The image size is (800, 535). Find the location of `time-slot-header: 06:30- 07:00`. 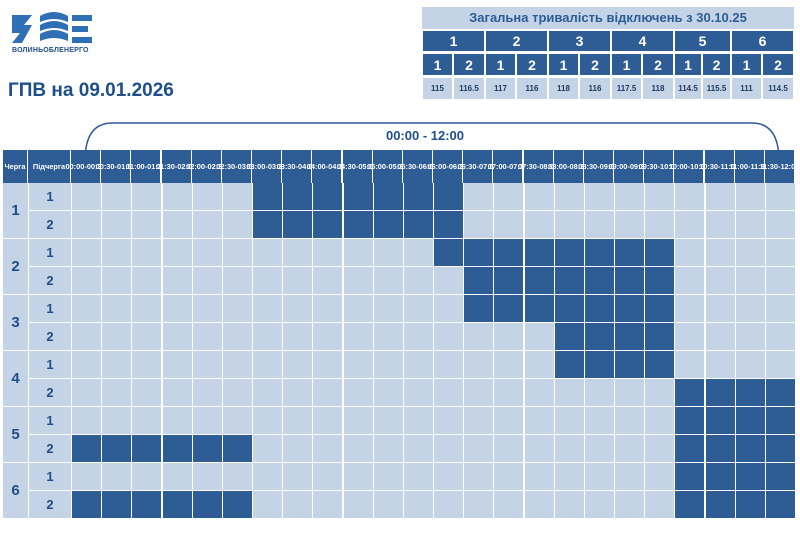

time-slot-header: 06:30- 07:00 is located at coordinates (478, 166).